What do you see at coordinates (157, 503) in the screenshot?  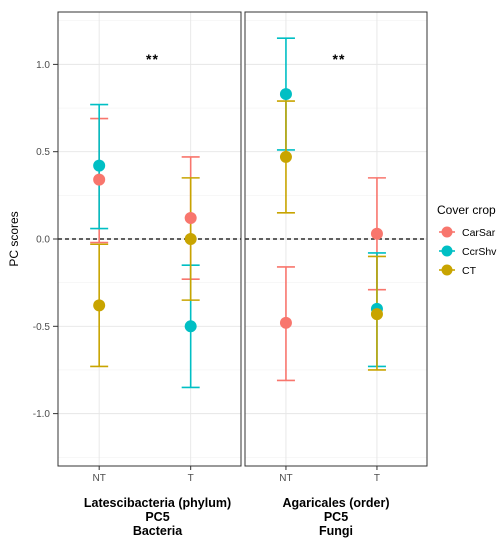 I see `facet-caption-line: Latescibacteria (phylum)` at bounding box center [157, 503].